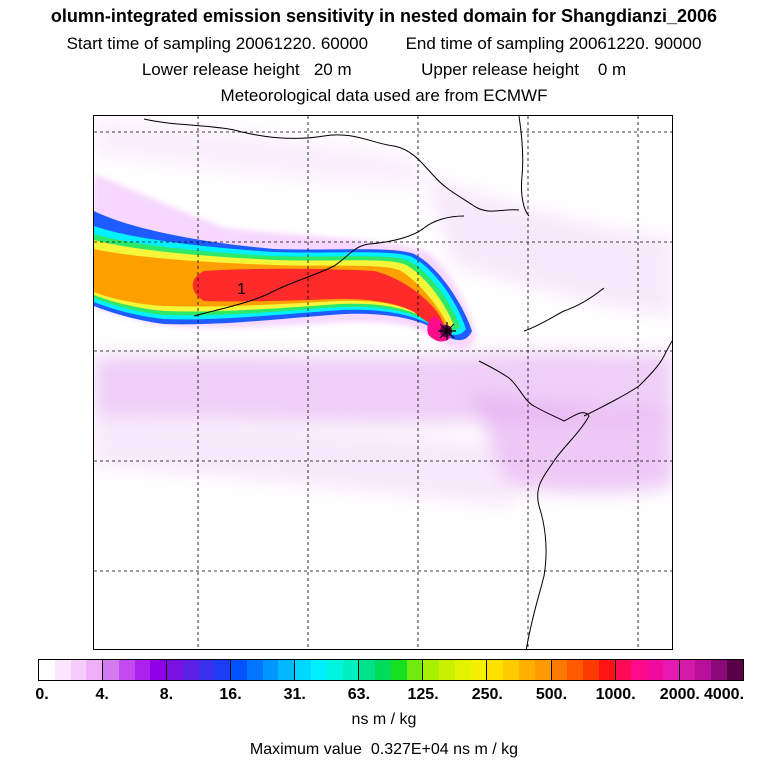  Describe the element at coordinates (294, 694) in the screenshot. I see `colorbar-tick-label: 31.` at that location.